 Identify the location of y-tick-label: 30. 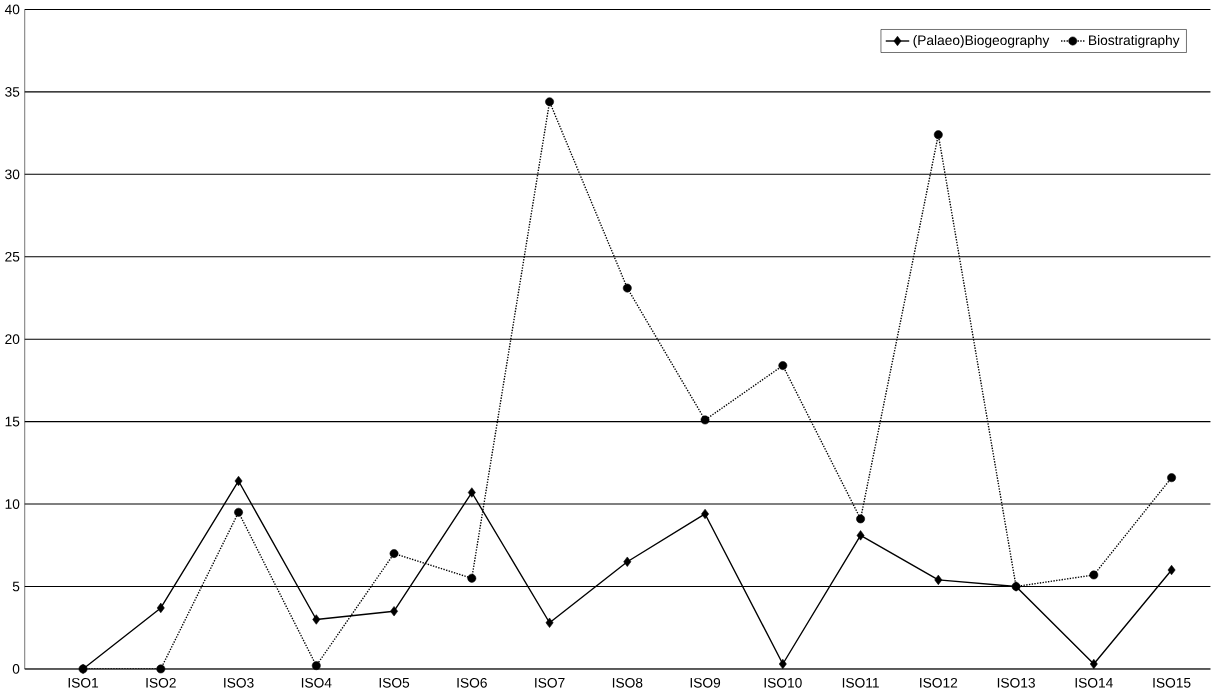
(12, 174).